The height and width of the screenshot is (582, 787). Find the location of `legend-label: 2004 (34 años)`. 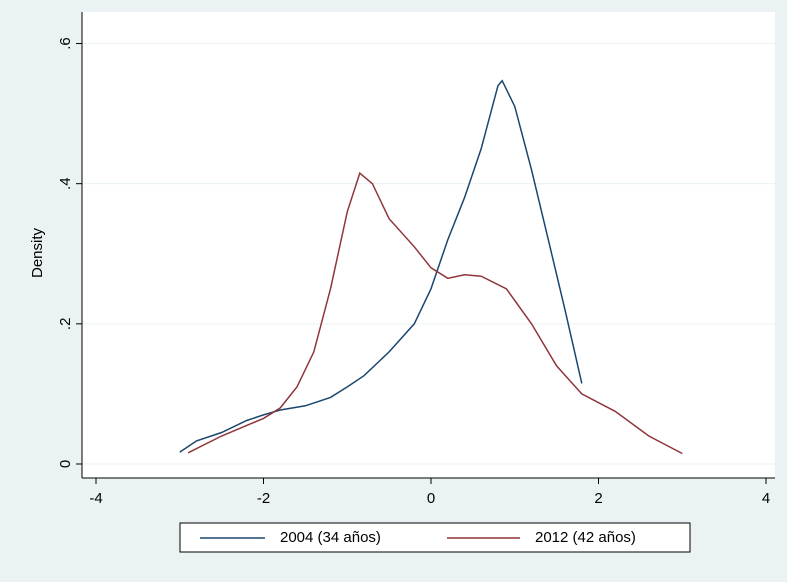

legend-label: 2004 (34 años) is located at coordinates (330, 537).